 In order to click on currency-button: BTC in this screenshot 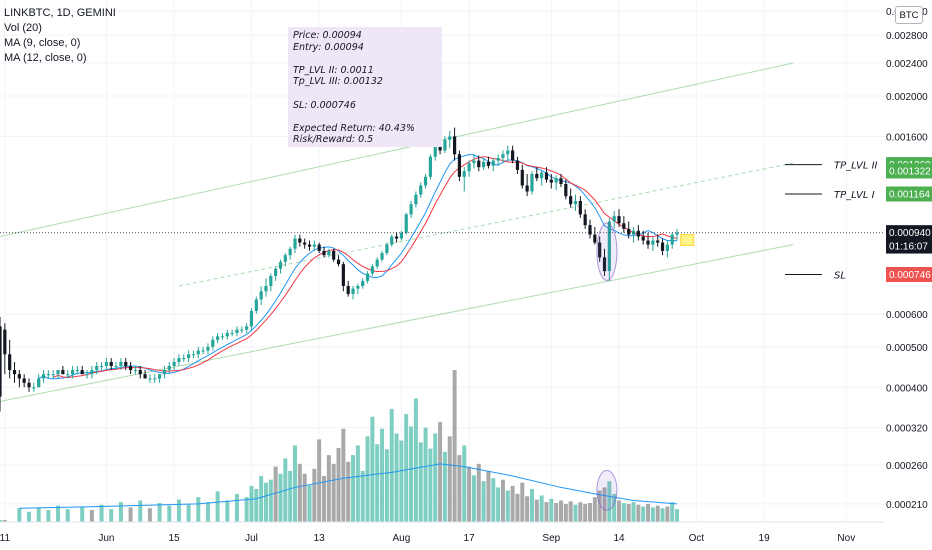, I will do `click(909, 15)`.